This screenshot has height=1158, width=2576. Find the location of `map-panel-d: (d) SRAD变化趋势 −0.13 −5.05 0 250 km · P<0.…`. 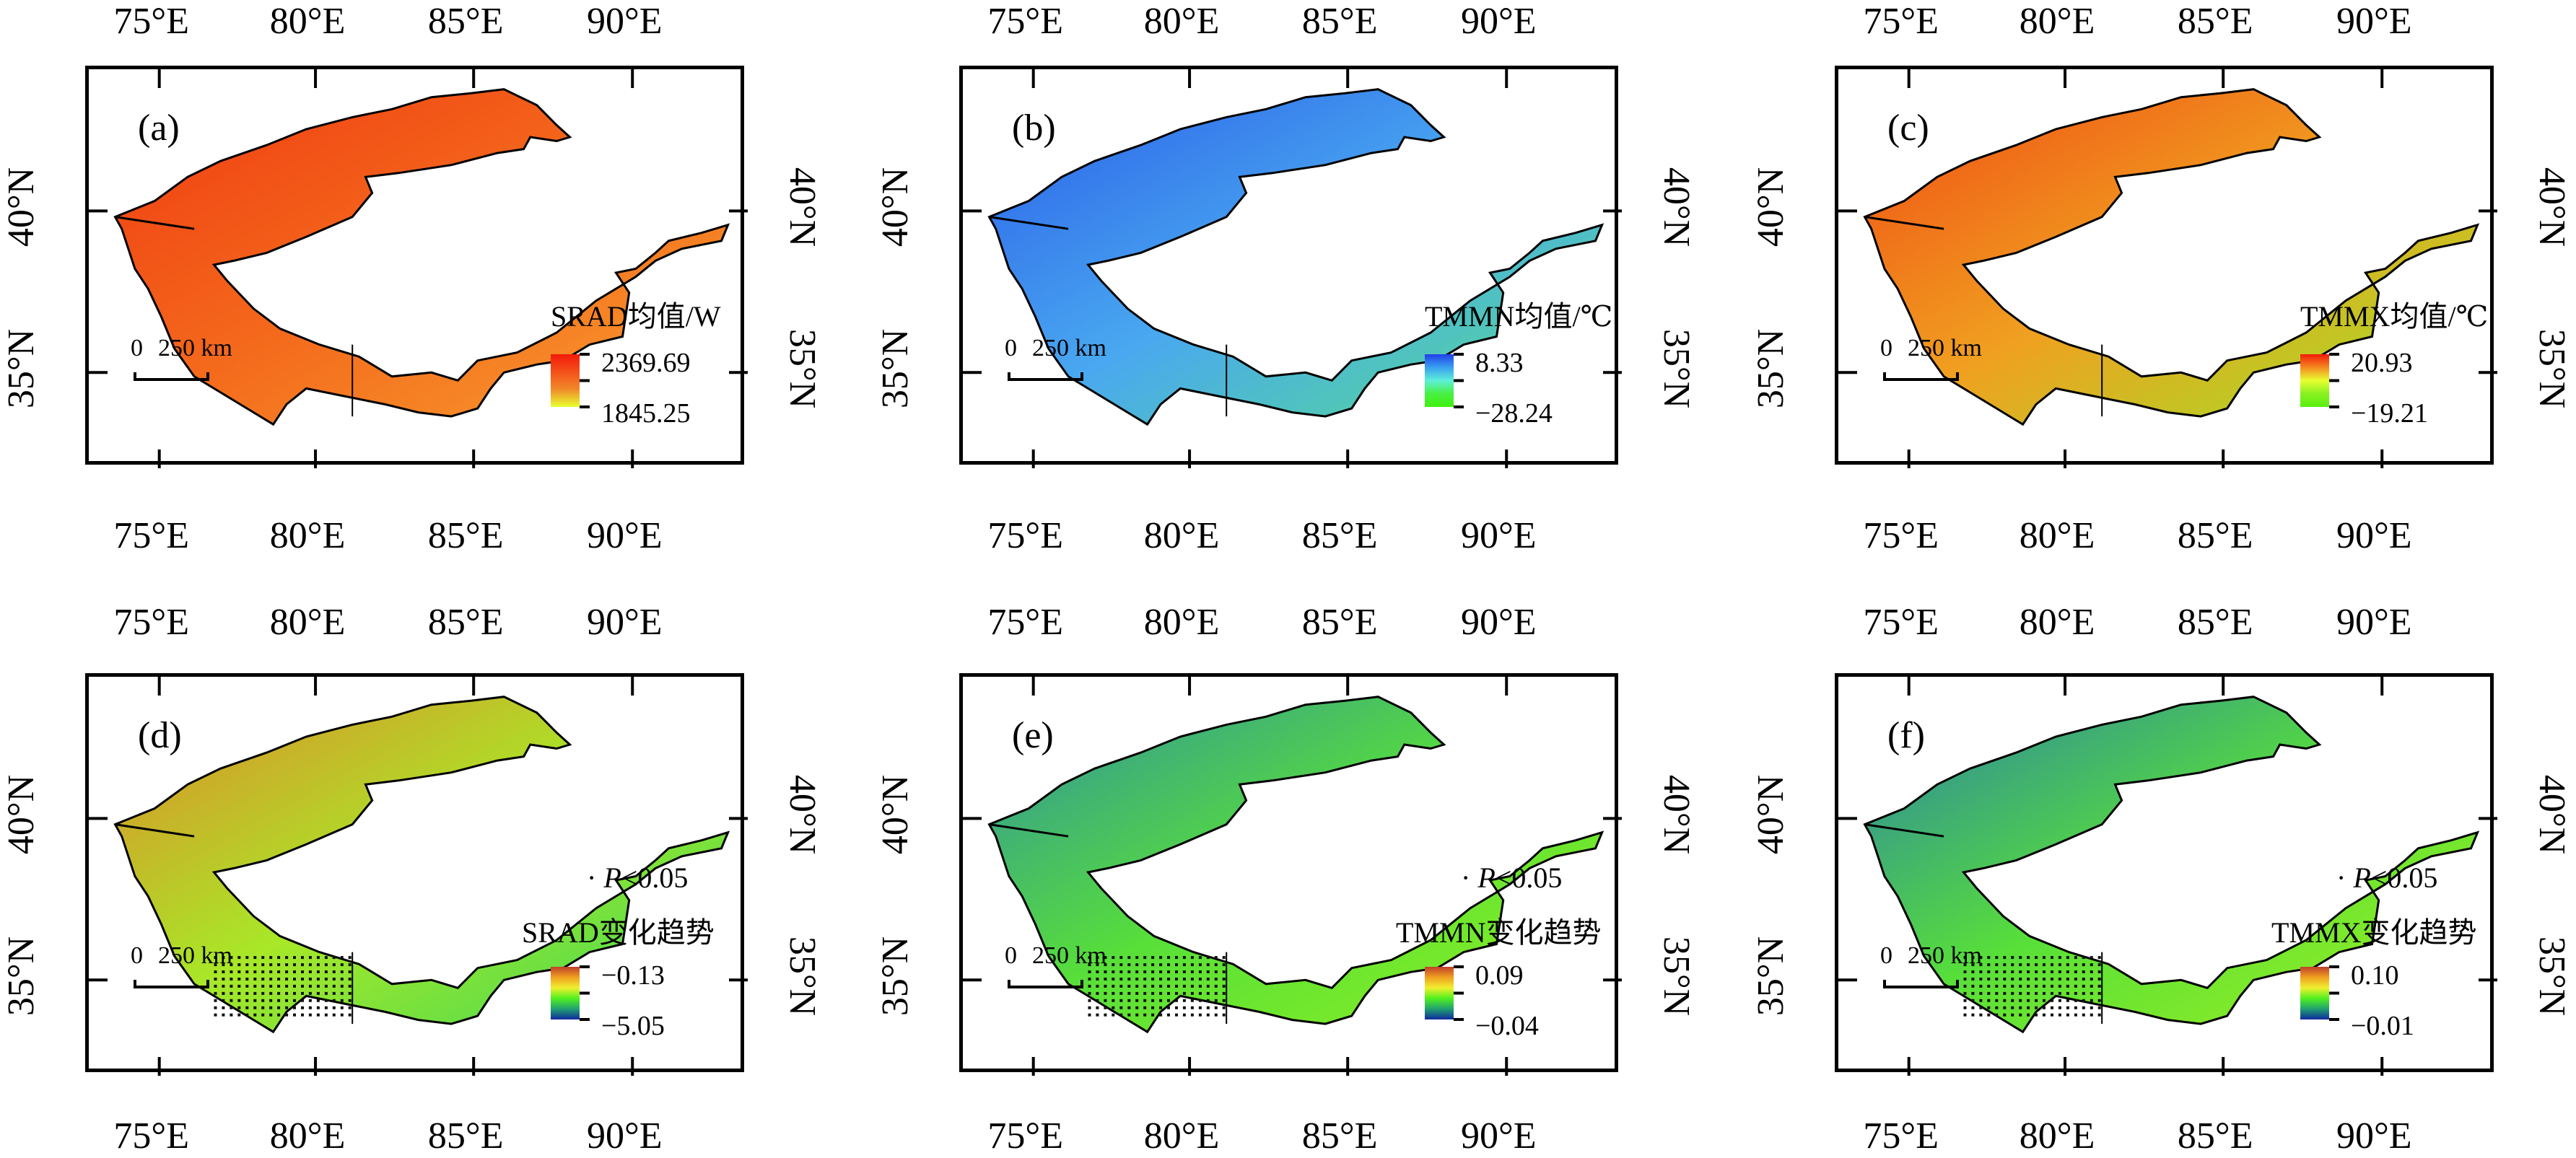

map-panel-d: (d) SRAD变化趋势 −0.13 −5.05 0 250 km · P<0.… is located at coordinates (416, 874).